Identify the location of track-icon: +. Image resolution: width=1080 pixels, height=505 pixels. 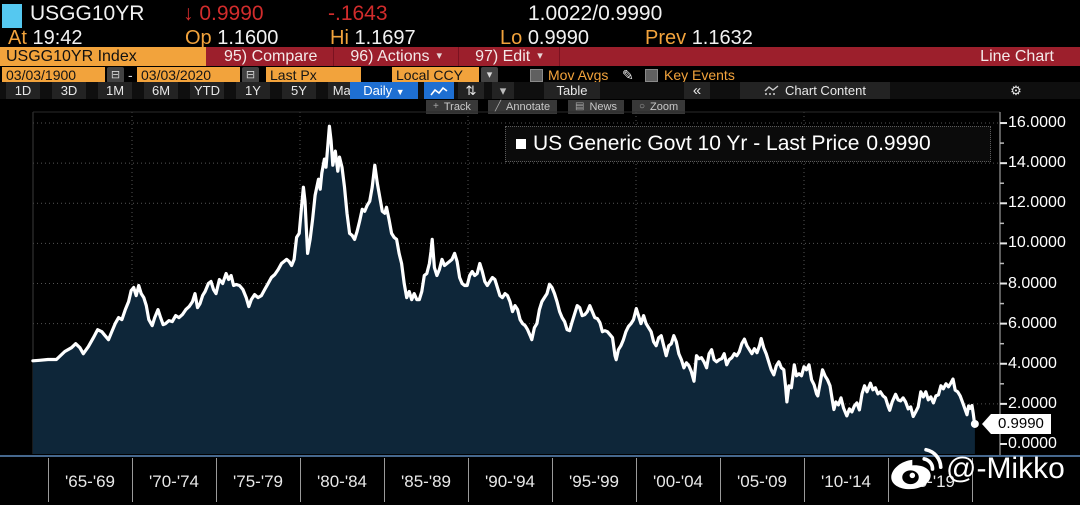
(436, 106).